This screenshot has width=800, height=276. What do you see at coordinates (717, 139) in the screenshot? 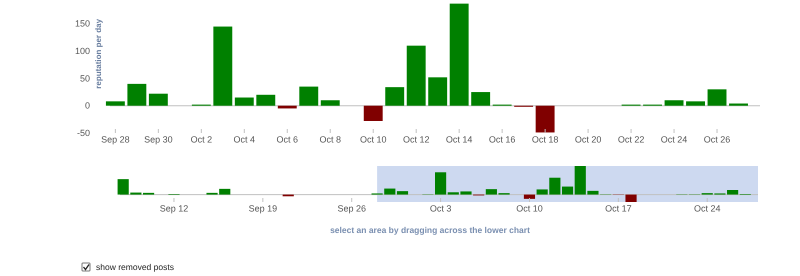
I see `x-tick-label: Oct 26` at bounding box center [717, 139].